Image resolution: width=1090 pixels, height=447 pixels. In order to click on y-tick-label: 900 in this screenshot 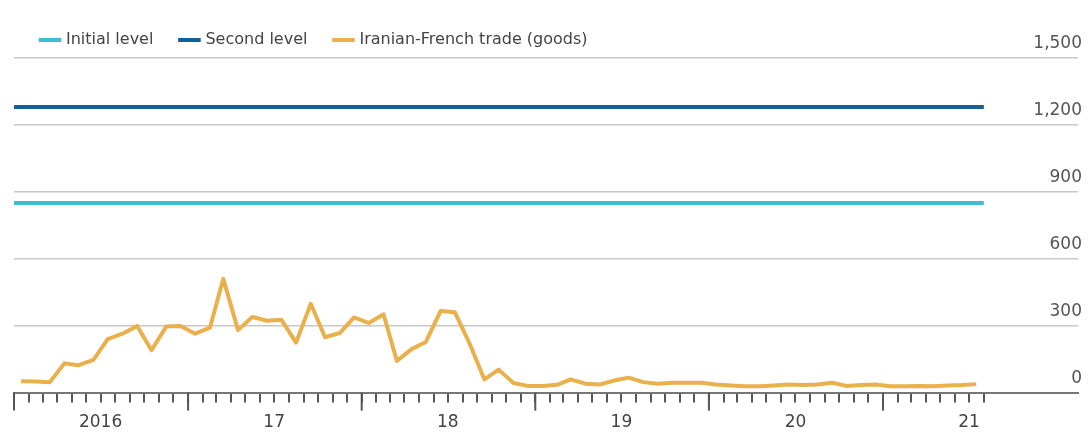, I will do `click(1065, 176)`.